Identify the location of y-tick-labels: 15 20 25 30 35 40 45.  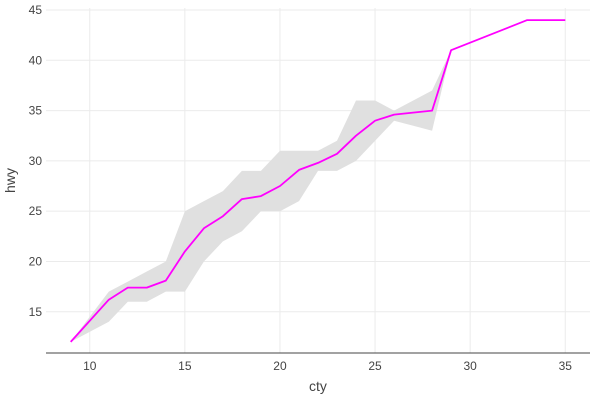
(36, 161).